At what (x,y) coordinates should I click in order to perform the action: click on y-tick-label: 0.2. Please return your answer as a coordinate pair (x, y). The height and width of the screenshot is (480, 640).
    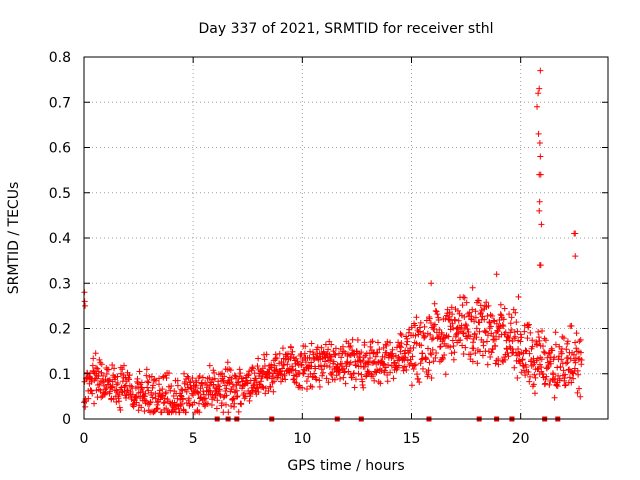
    Looking at the image, I should click on (60, 330).